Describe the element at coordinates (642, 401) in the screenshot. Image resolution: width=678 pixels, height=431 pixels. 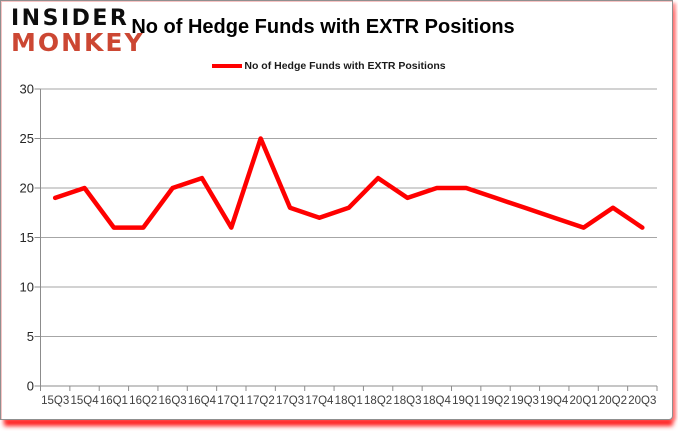
I see `x-axis-label: 20Q3` at that location.